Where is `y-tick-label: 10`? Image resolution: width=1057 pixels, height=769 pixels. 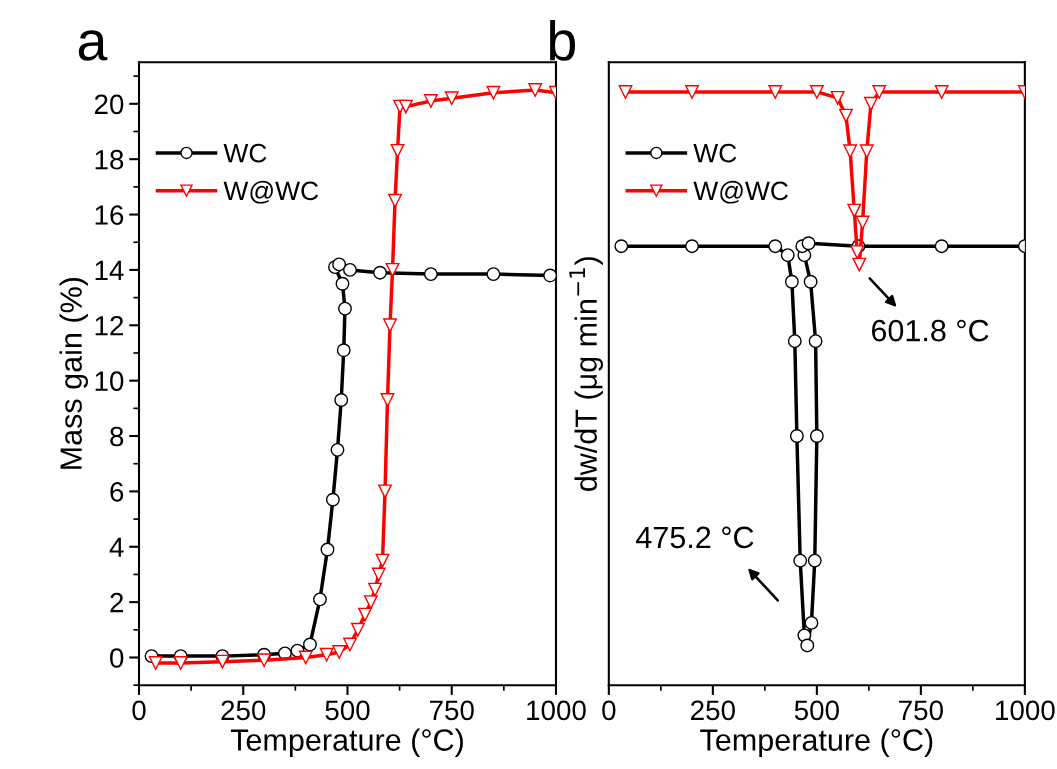 y-tick-label: 10 is located at coordinates (109, 381).